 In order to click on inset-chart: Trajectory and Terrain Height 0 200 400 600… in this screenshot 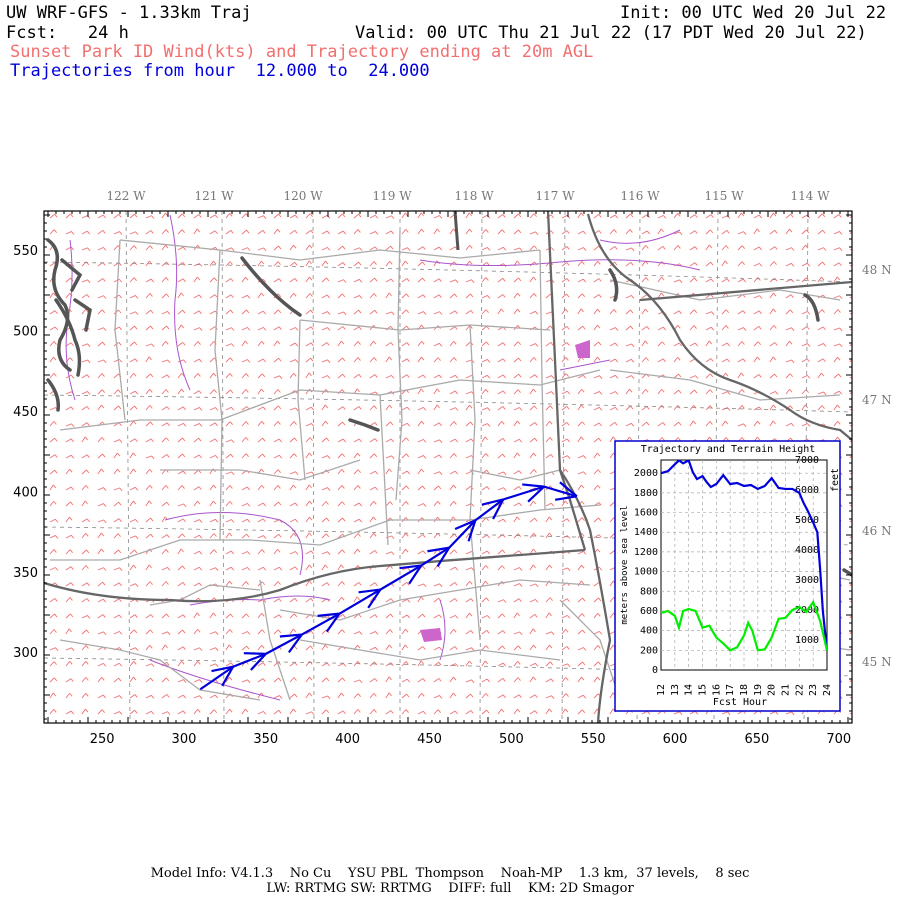, I will do `click(727, 576)`.